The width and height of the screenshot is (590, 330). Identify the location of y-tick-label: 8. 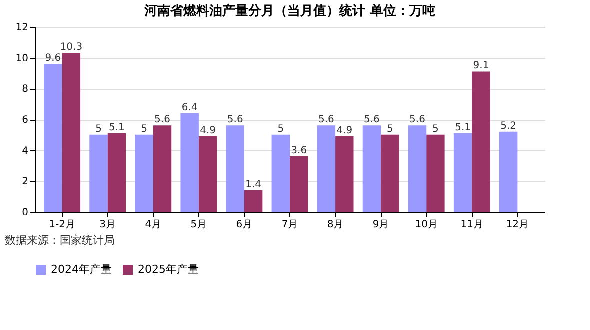
(25, 90).